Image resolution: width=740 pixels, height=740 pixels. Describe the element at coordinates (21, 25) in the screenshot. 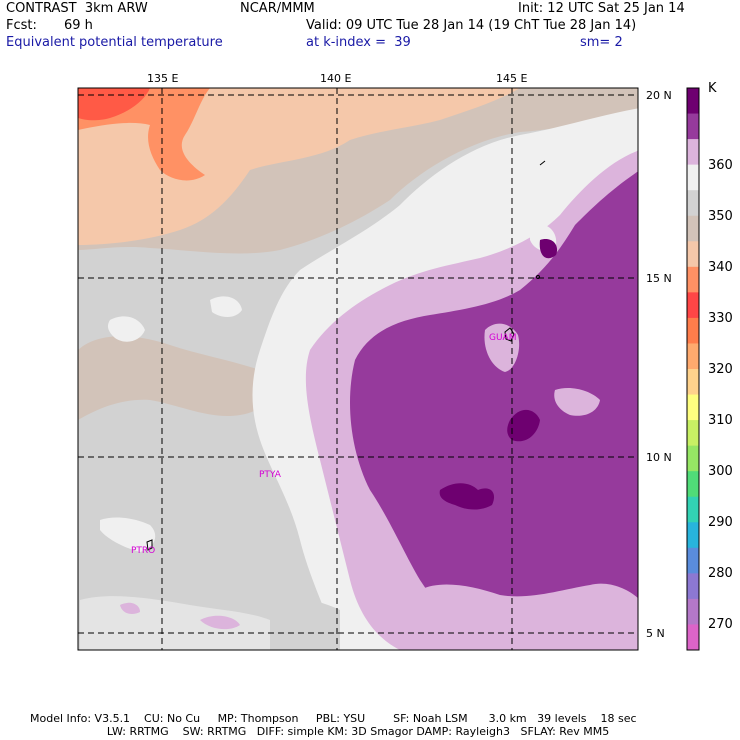

I see `forecast-label: Fcst:` at that location.